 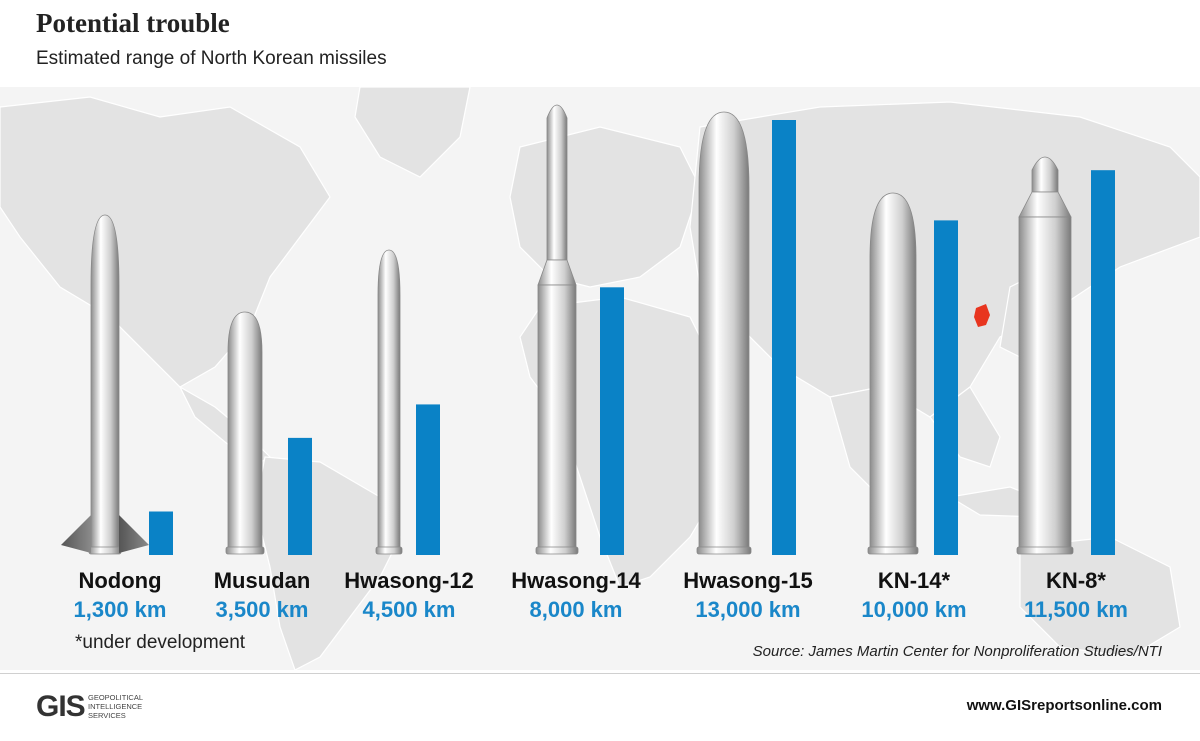 I want to click on missile-name: Nodong, so click(x=120, y=580).